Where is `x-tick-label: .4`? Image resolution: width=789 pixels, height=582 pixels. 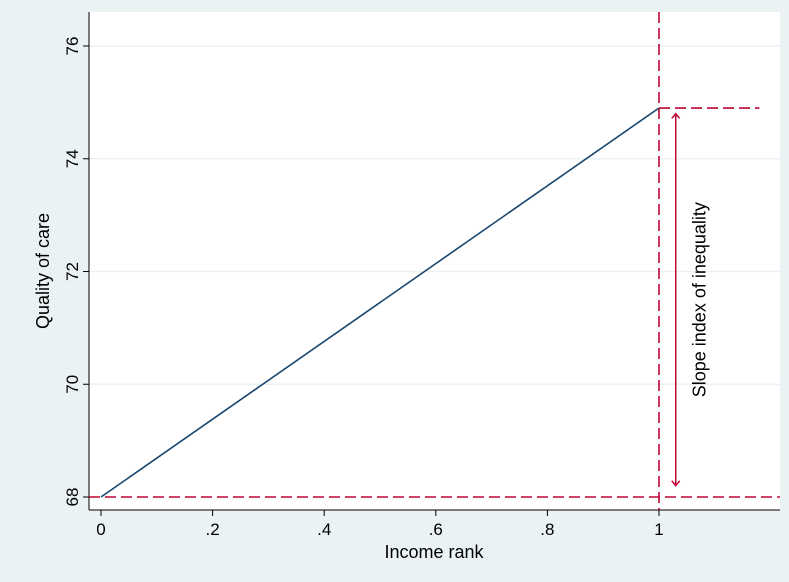 x-tick-label: .4 is located at coordinates (324, 529).